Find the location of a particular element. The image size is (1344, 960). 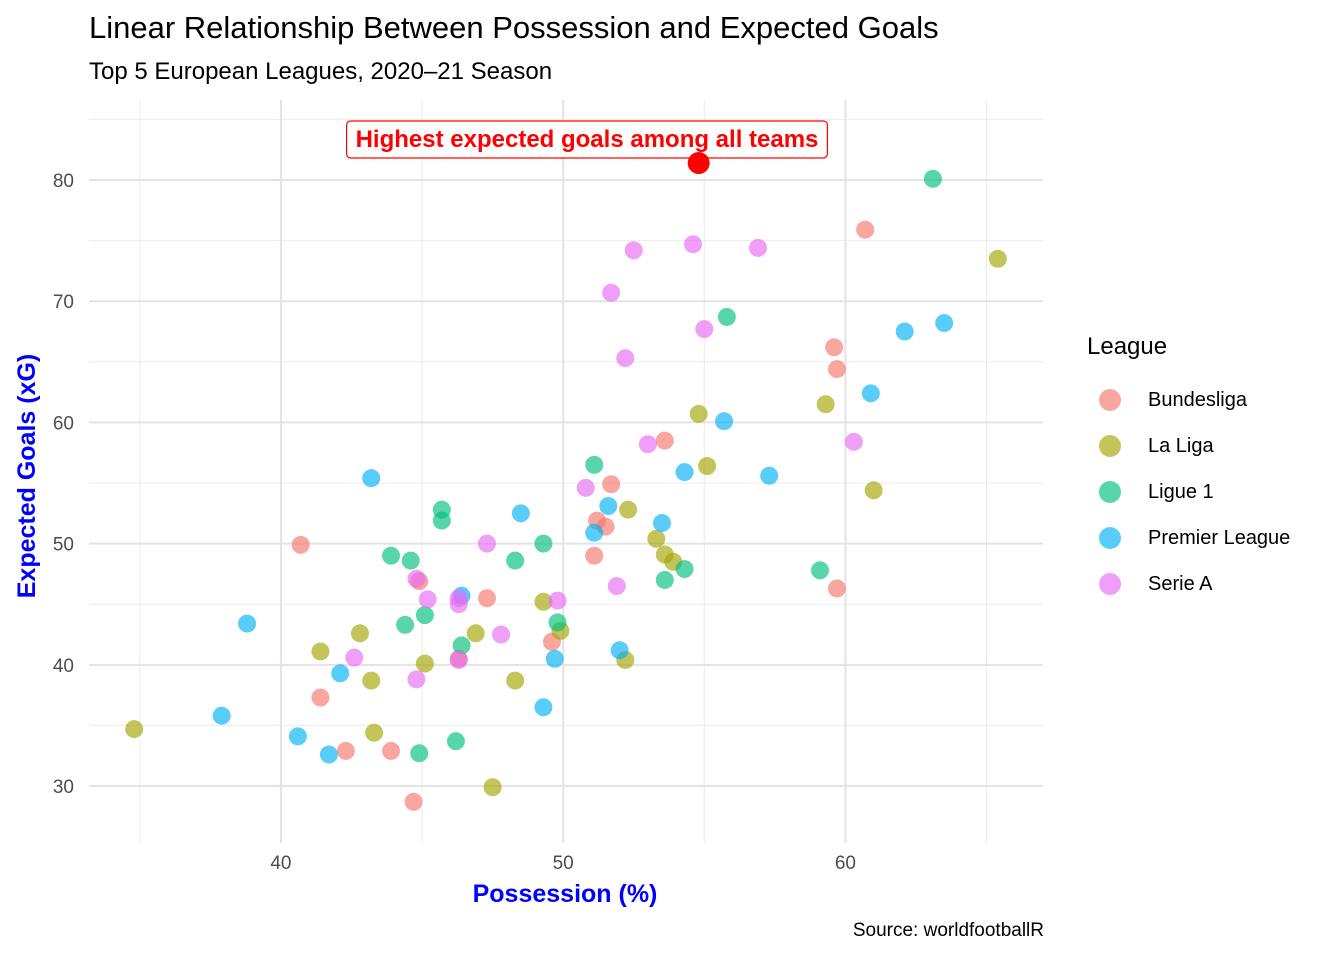

x-tick-label: 60 is located at coordinates (845, 863).